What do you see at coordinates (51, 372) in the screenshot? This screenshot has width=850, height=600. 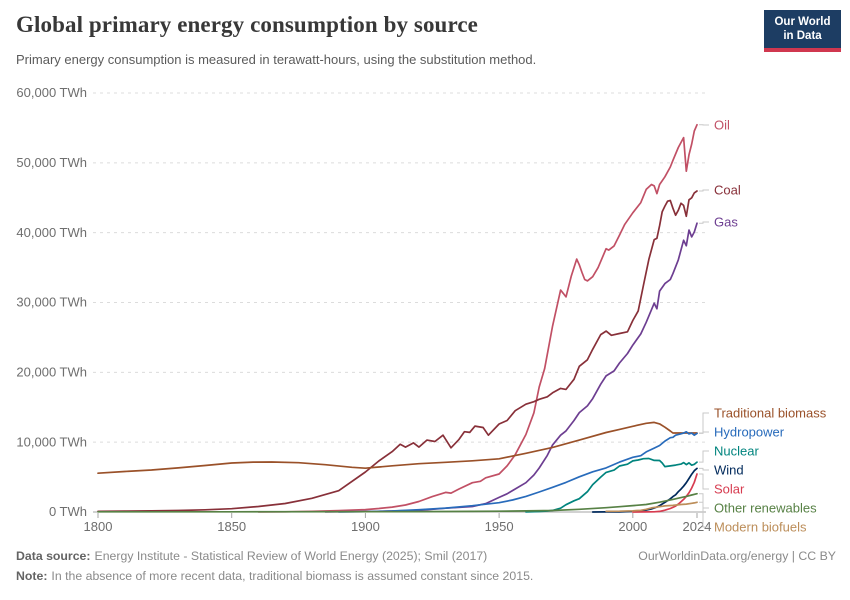 I see `y-tick-label: 20,000 TWh` at bounding box center [51, 372].